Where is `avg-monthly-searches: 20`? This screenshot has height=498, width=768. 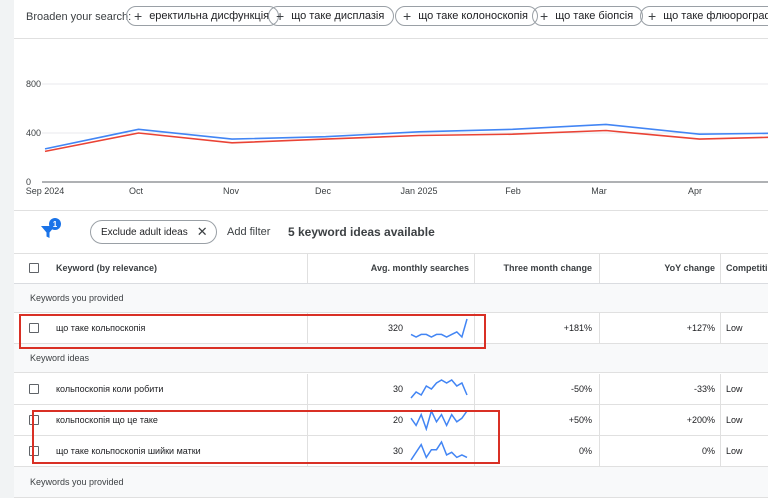 avg-monthly-searches: 20 is located at coordinates (397, 420).